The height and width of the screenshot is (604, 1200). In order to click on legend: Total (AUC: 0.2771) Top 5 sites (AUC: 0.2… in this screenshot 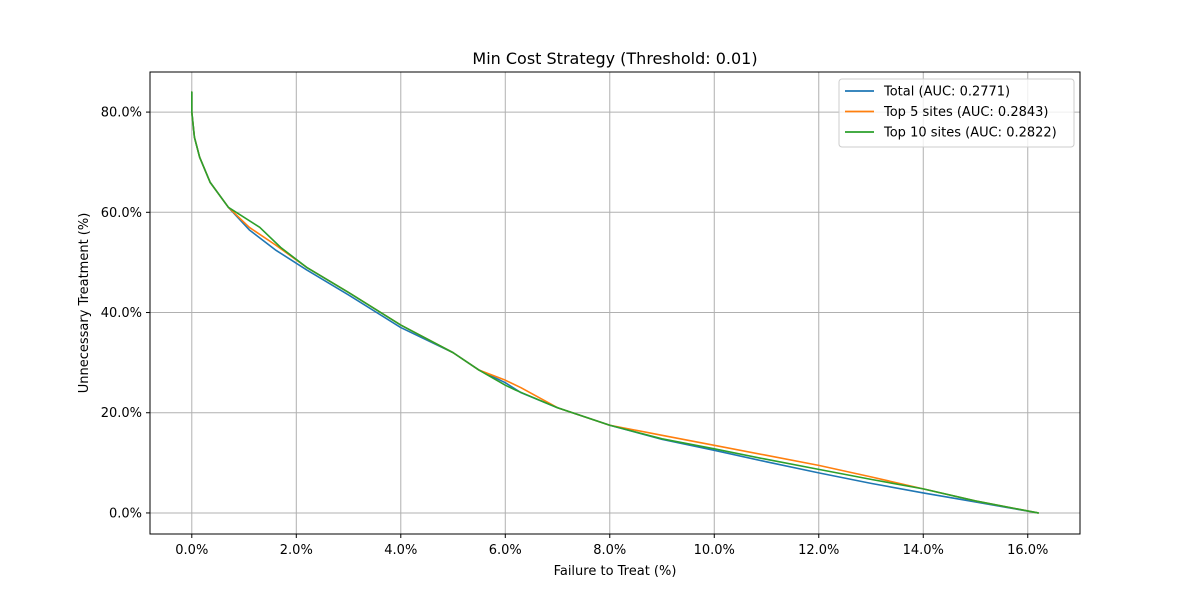, I will do `click(956, 113)`.